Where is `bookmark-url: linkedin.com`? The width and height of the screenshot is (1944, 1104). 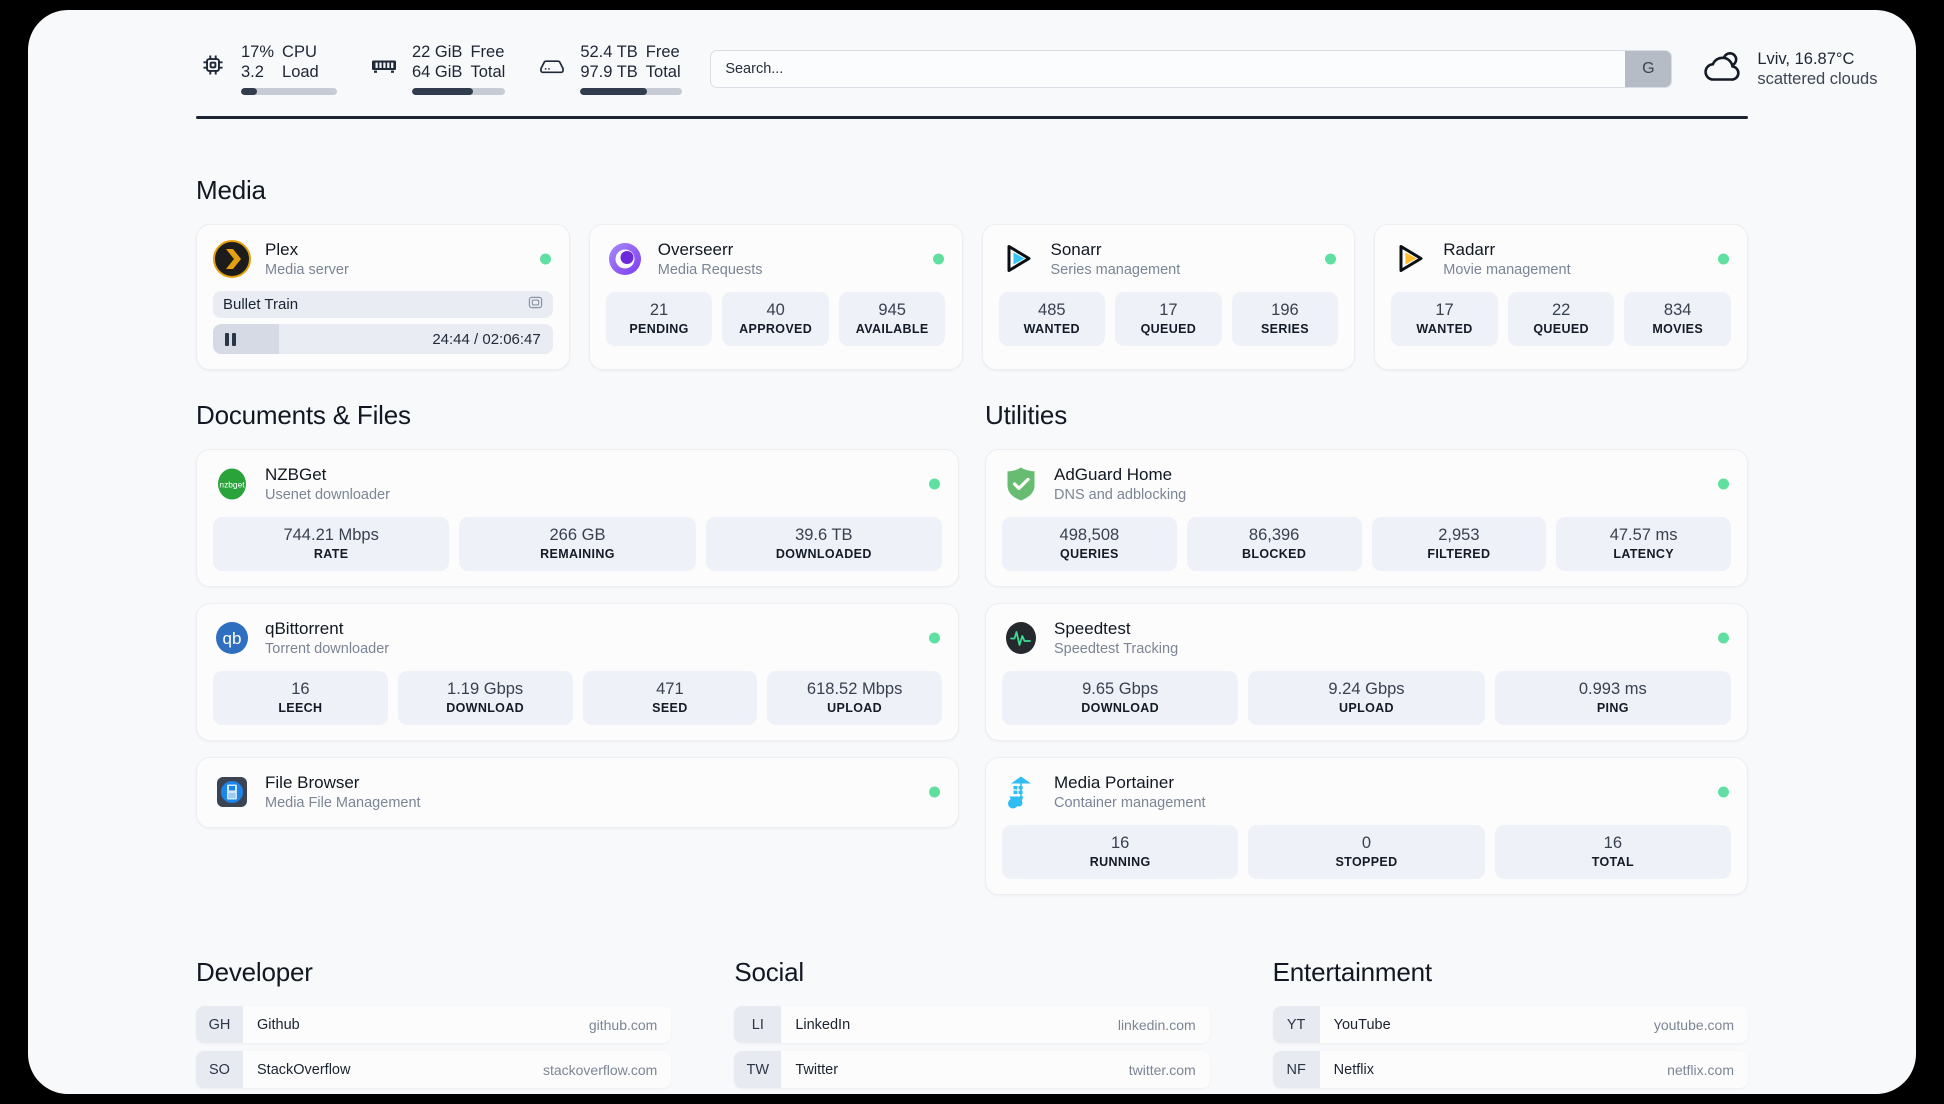 bookmark-url: linkedin.com is located at coordinates (1156, 1024).